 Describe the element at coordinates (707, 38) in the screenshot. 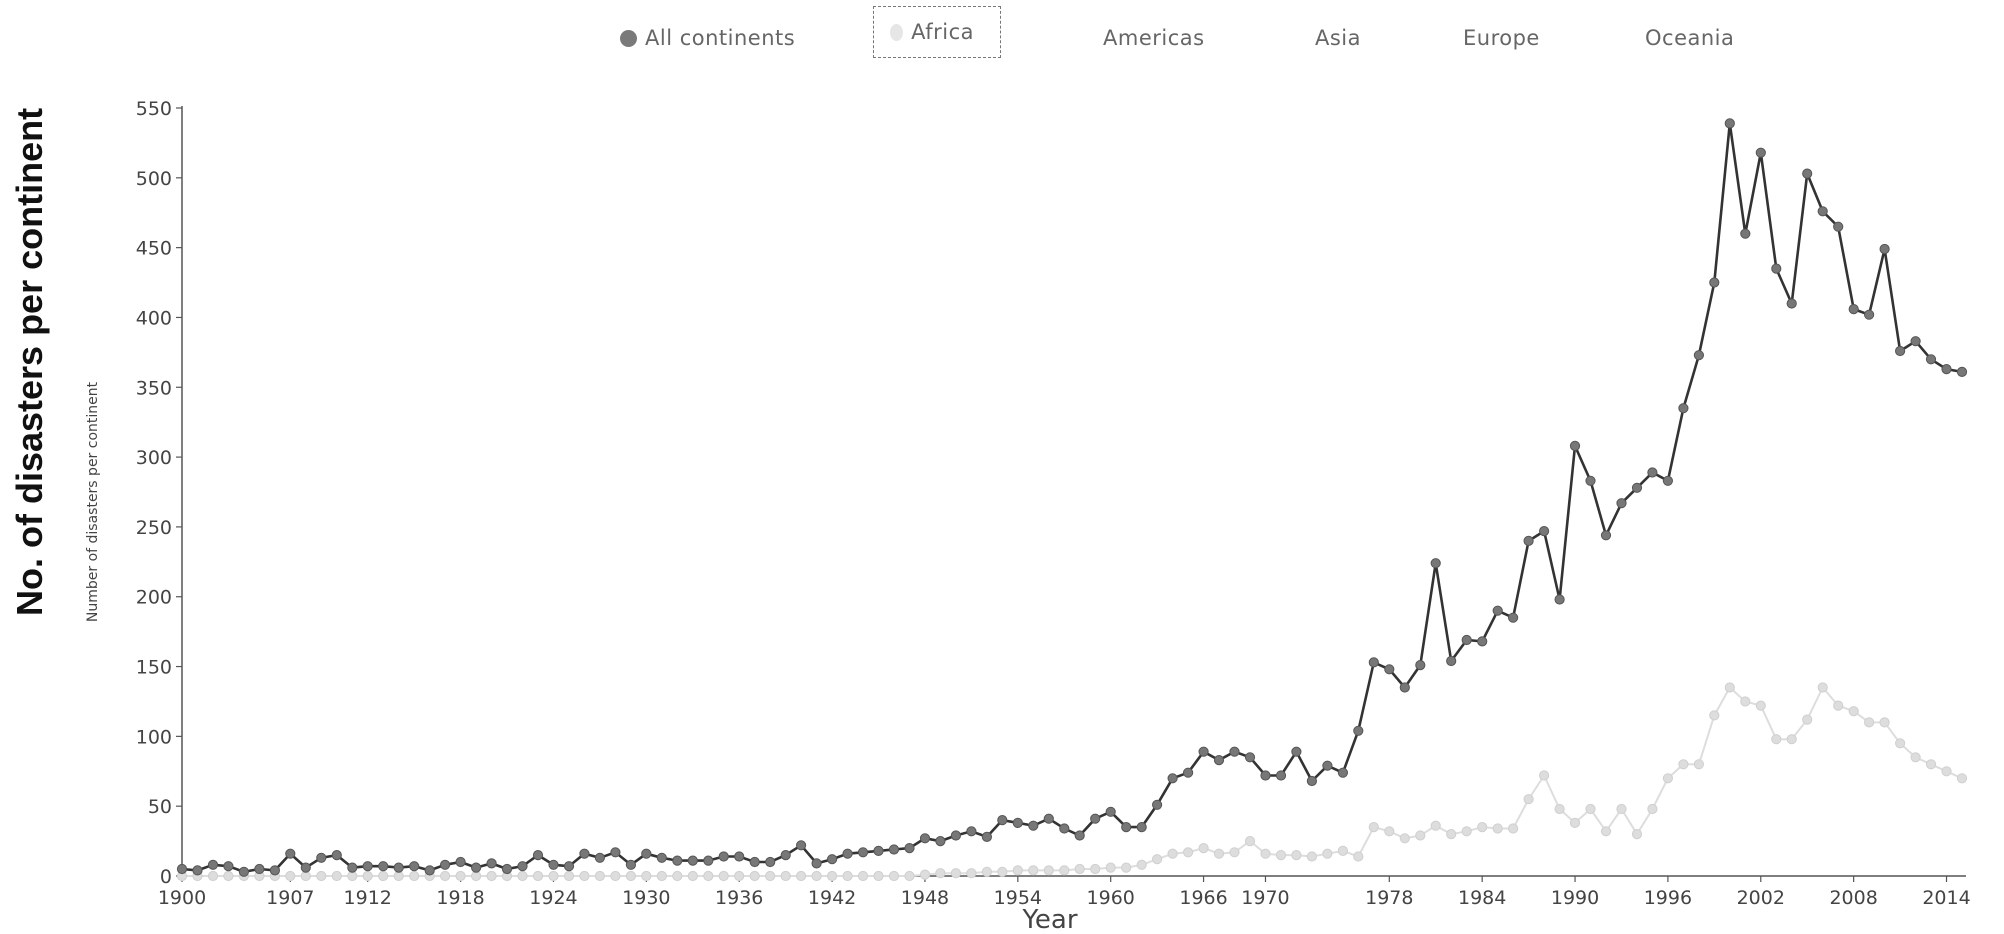

I see `legend-item-all-continents: All continents` at that location.